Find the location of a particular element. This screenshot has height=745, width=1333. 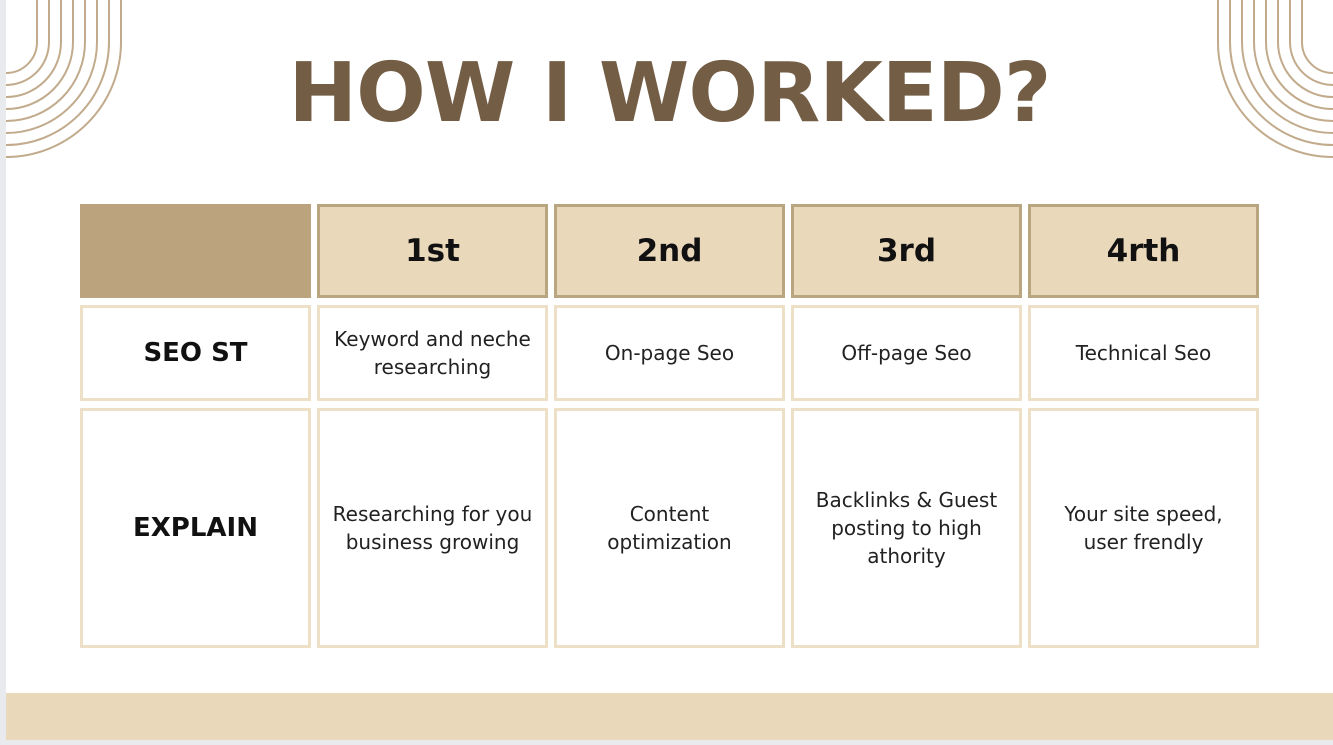

table-cell: Researching for you business growing is located at coordinates (432, 528).